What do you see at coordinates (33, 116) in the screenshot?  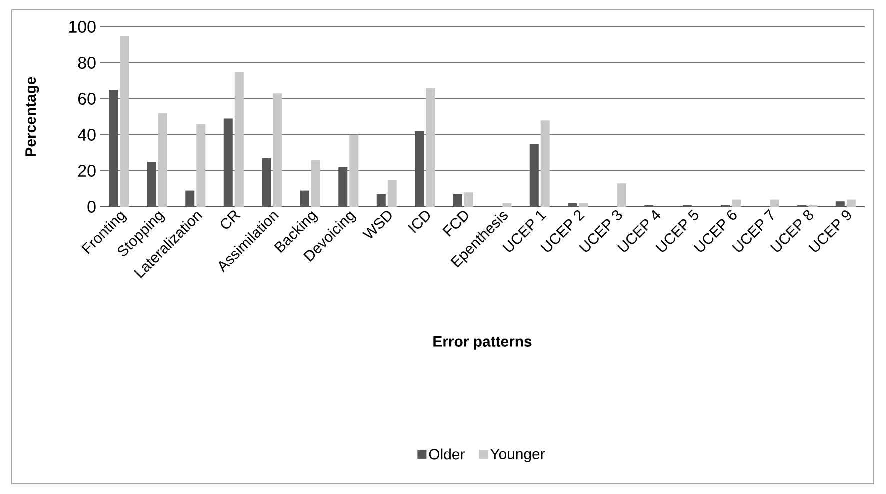 I see `y-axis-title: Percentage` at bounding box center [33, 116].